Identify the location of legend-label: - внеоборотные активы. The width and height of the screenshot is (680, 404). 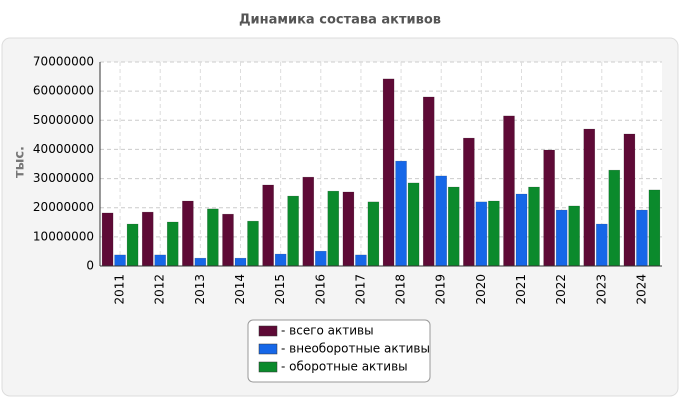
(355, 349).